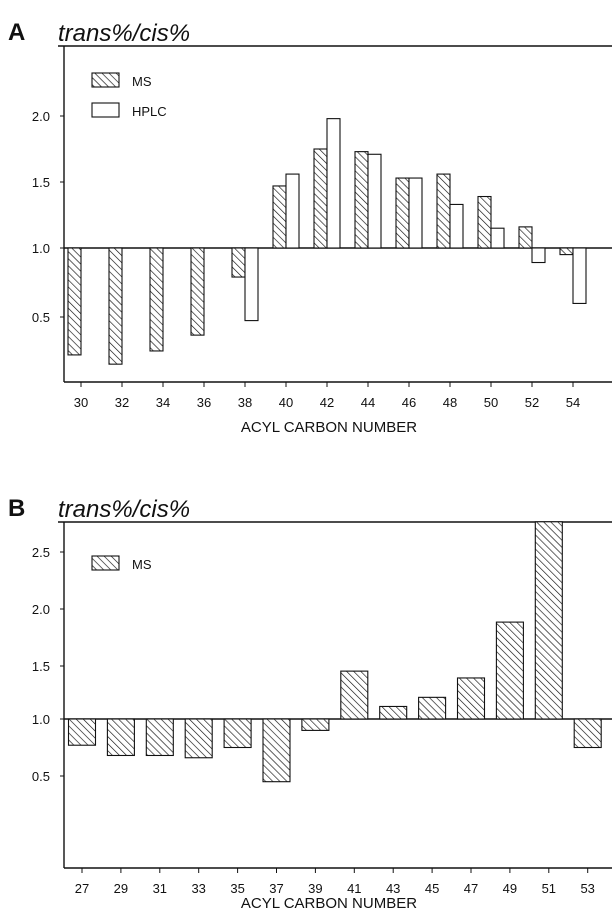  What do you see at coordinates (121, 888) in the screenshot?
I see `x-tick-label: 29` at bounding box center [121, 888].